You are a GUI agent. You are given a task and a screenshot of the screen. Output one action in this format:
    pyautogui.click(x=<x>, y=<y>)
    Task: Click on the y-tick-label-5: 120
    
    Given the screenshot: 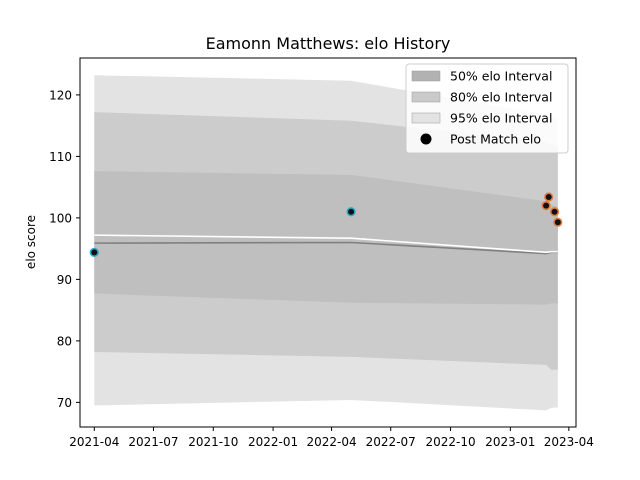 What is the action you would take?
    pyautogui.click(x=60, y=95)
    